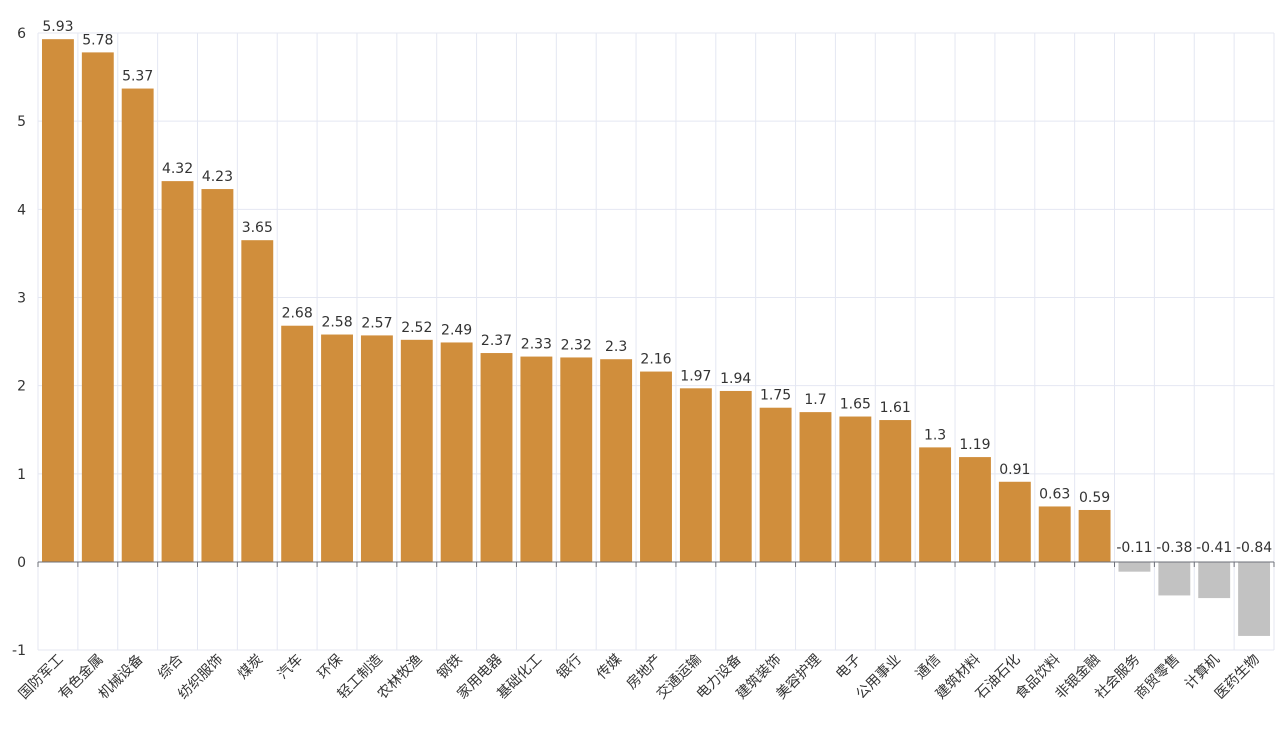  What do you see at coordinates (848, 667) in the screenshot?
I see `category-label: 电子` at bounding box center [848, 667].